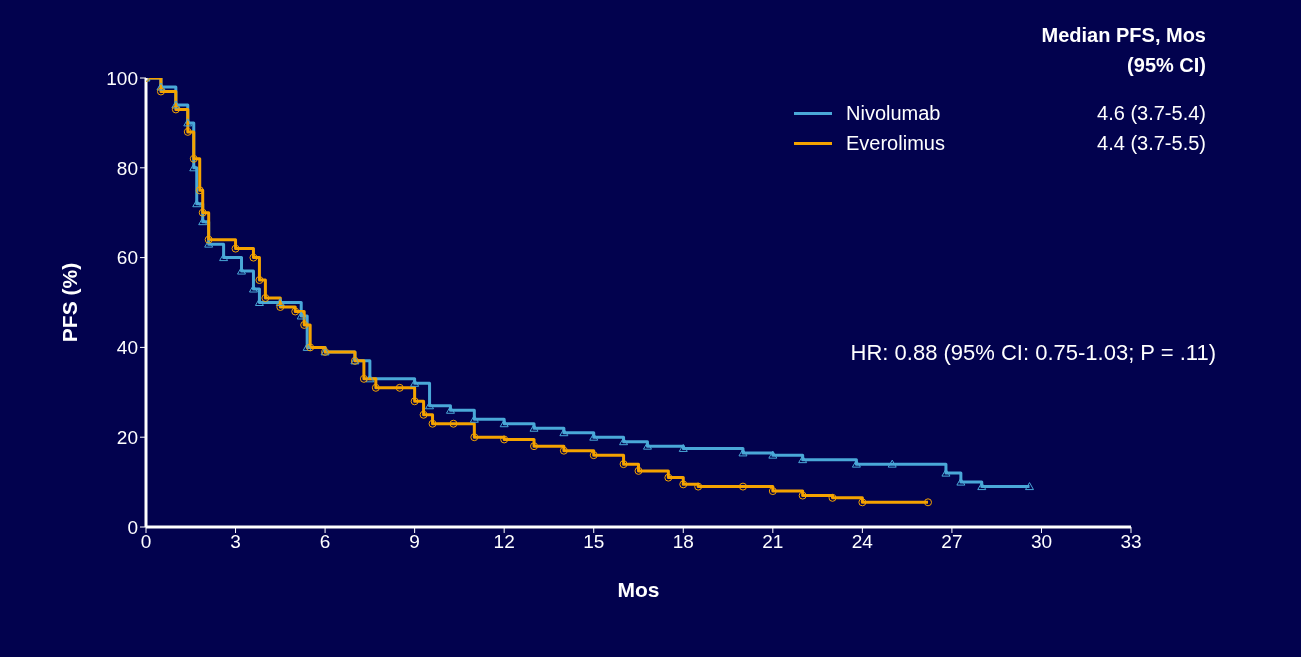  I want to click on y-tick-label: 20, so click(127, 437).